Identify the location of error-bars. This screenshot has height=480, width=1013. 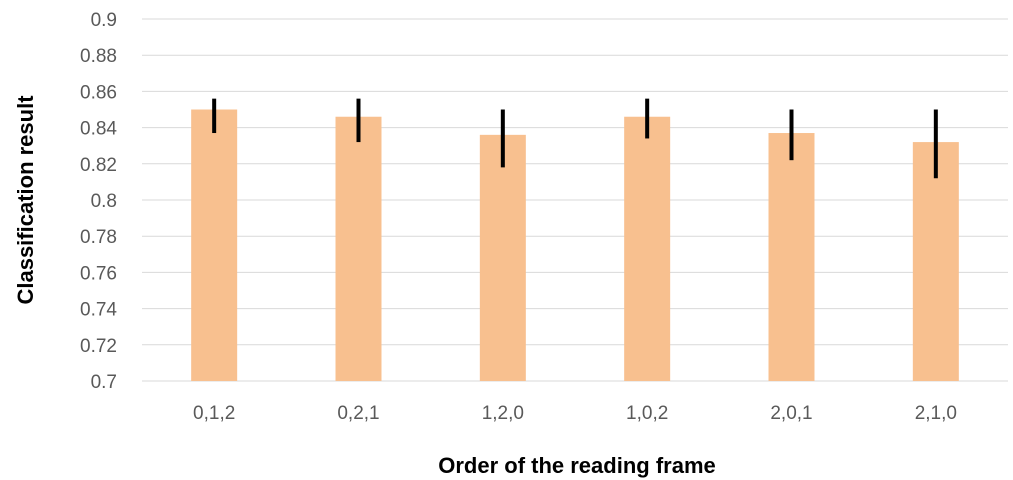
(575, 138).